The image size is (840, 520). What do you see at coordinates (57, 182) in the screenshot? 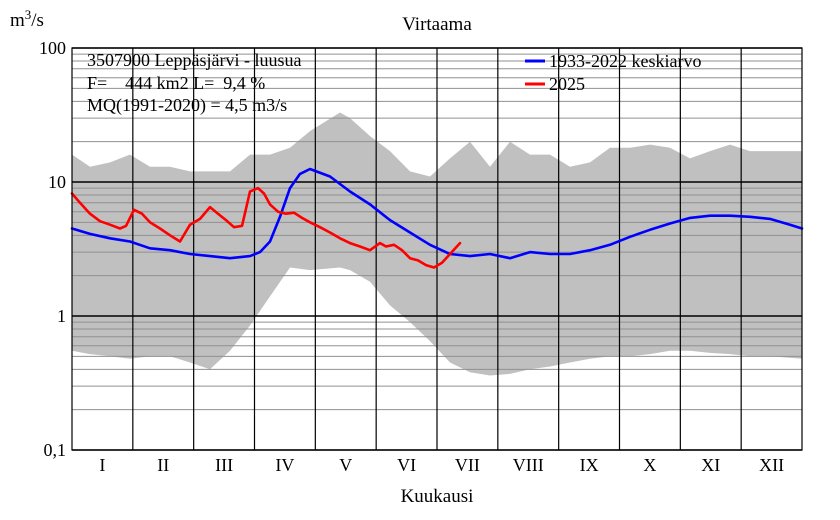
I see `y-tick-label: 10` at bounding box center [57, 182].